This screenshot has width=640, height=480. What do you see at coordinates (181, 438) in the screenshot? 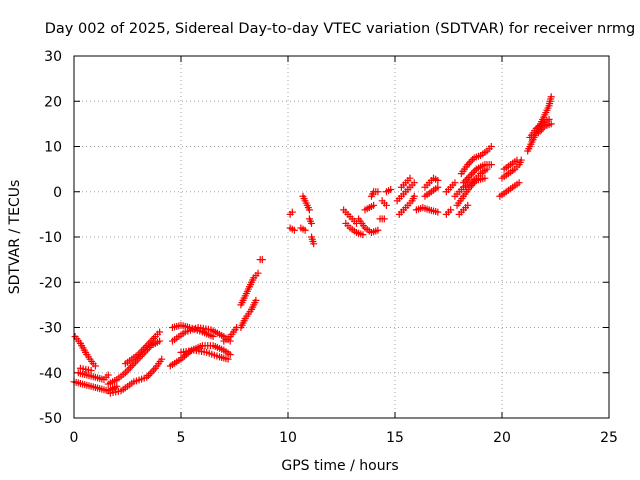
I see `x-tick-label: 5` at bounding box center [181, 438].